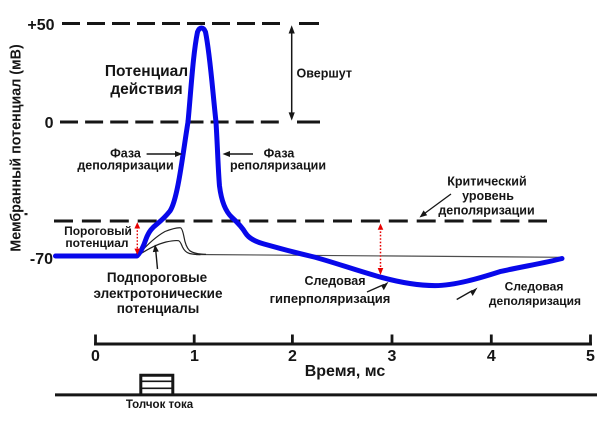 This screenshot has height=424, width=605. I want to click on svg-text: потенциал, so click(96, 243).